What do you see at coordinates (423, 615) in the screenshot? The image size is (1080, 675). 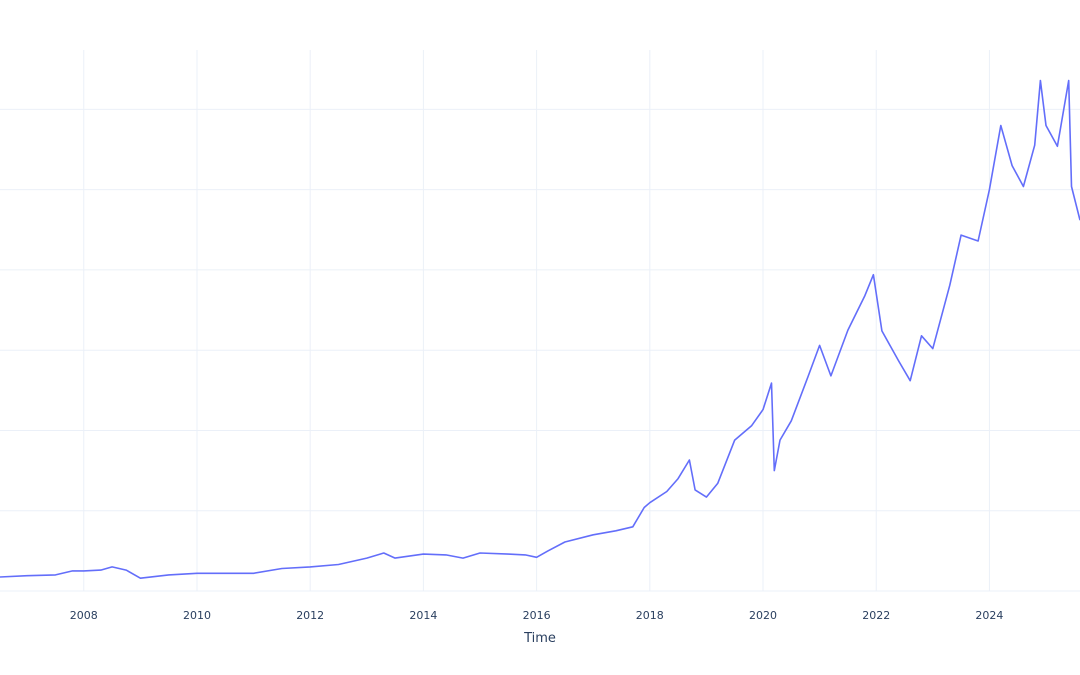 I see `x-tick-label: 2014` at bounding box center [423, 615].